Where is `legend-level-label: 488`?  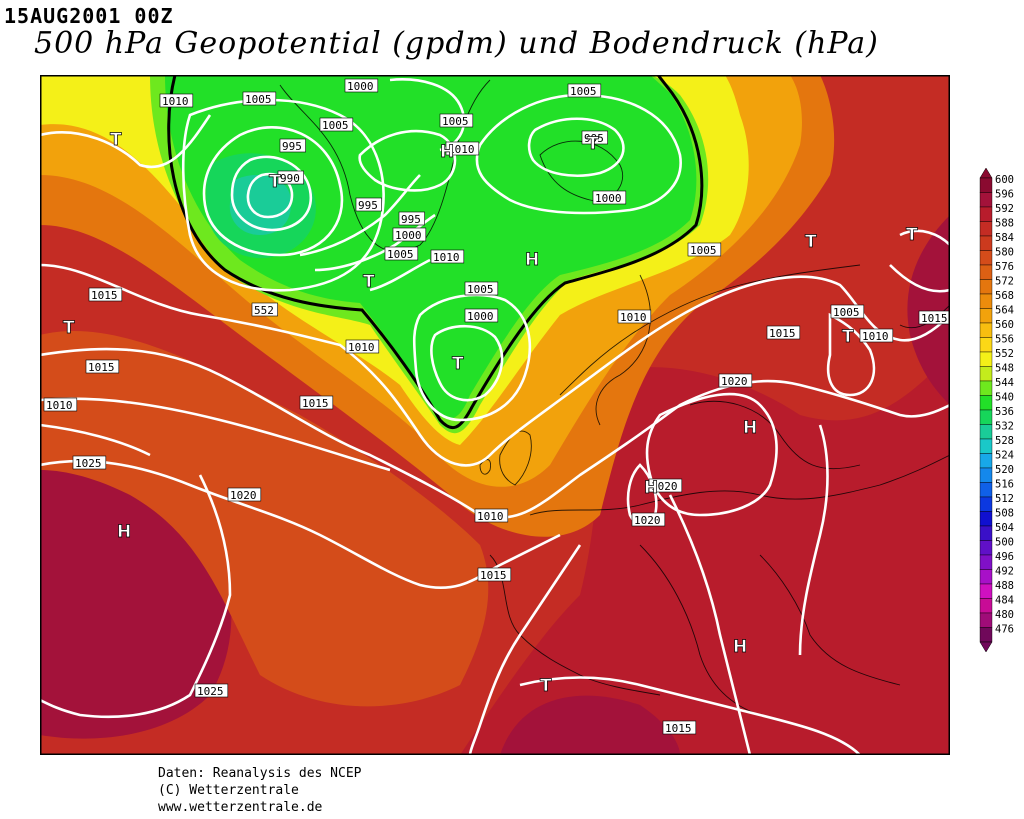
legend-level-label: 488 is located at coordinates (1004, 586).